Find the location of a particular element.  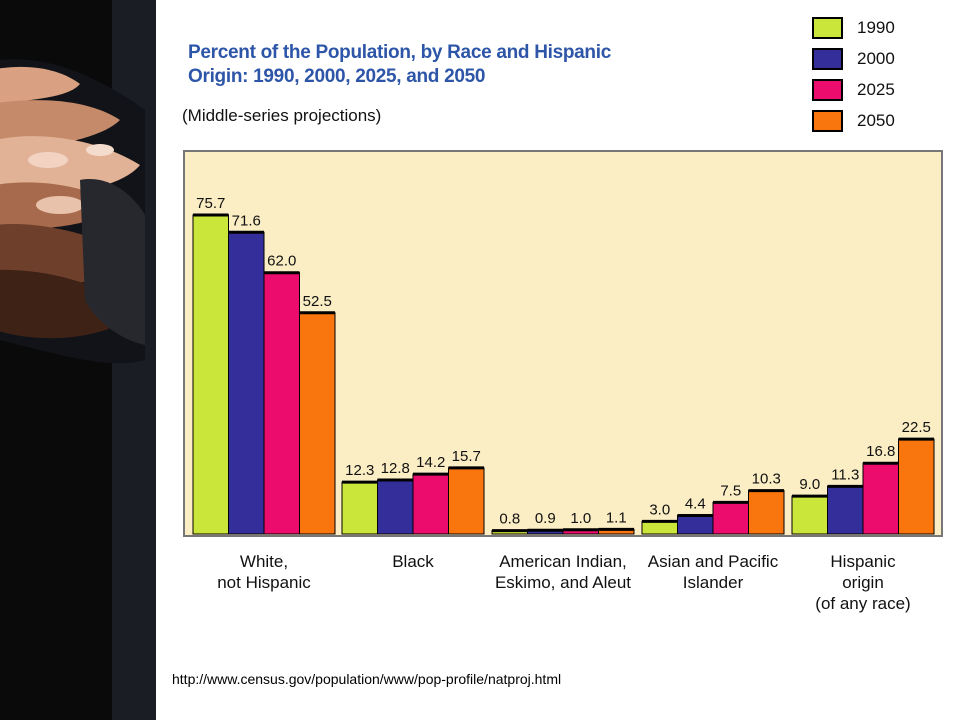

category-label-3-line-1: Islander is located at coordinates (713, 582).